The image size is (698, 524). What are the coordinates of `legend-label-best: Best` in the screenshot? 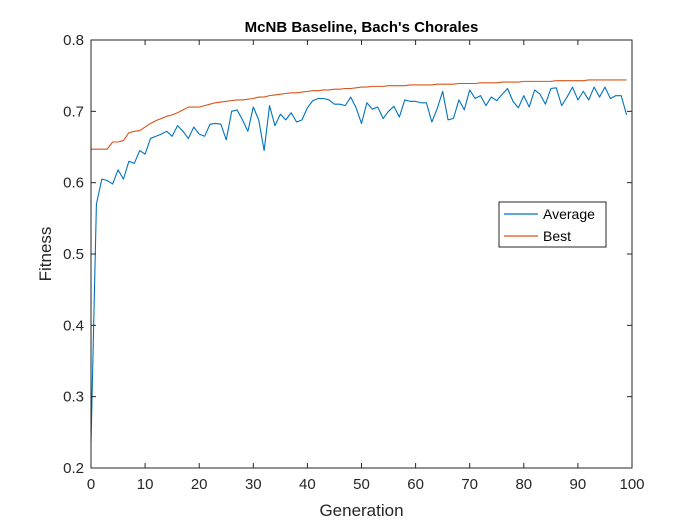 It's located at (557, 236).